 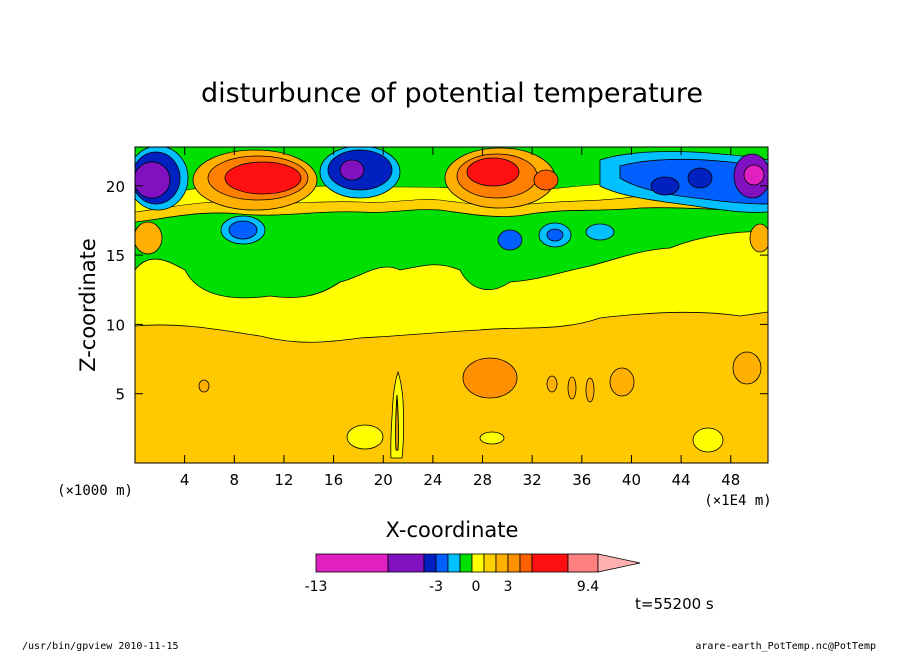 I want to click on footer-left: /usr/bin/gpview 2010-11-15, so click(x=100, y=646).